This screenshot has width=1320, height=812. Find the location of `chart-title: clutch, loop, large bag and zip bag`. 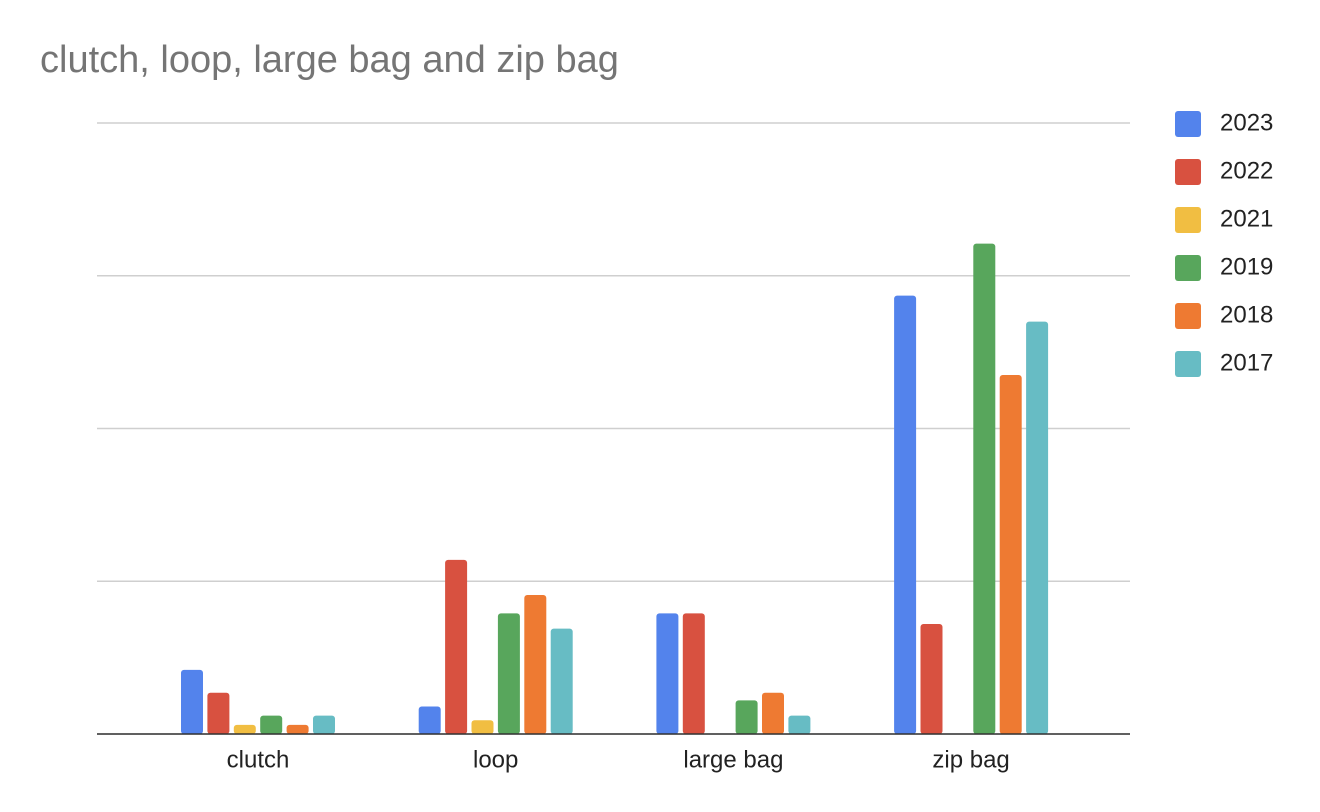

chart-title: clutch, loop, large bag and zip bag is located at coordinates (329, 60).